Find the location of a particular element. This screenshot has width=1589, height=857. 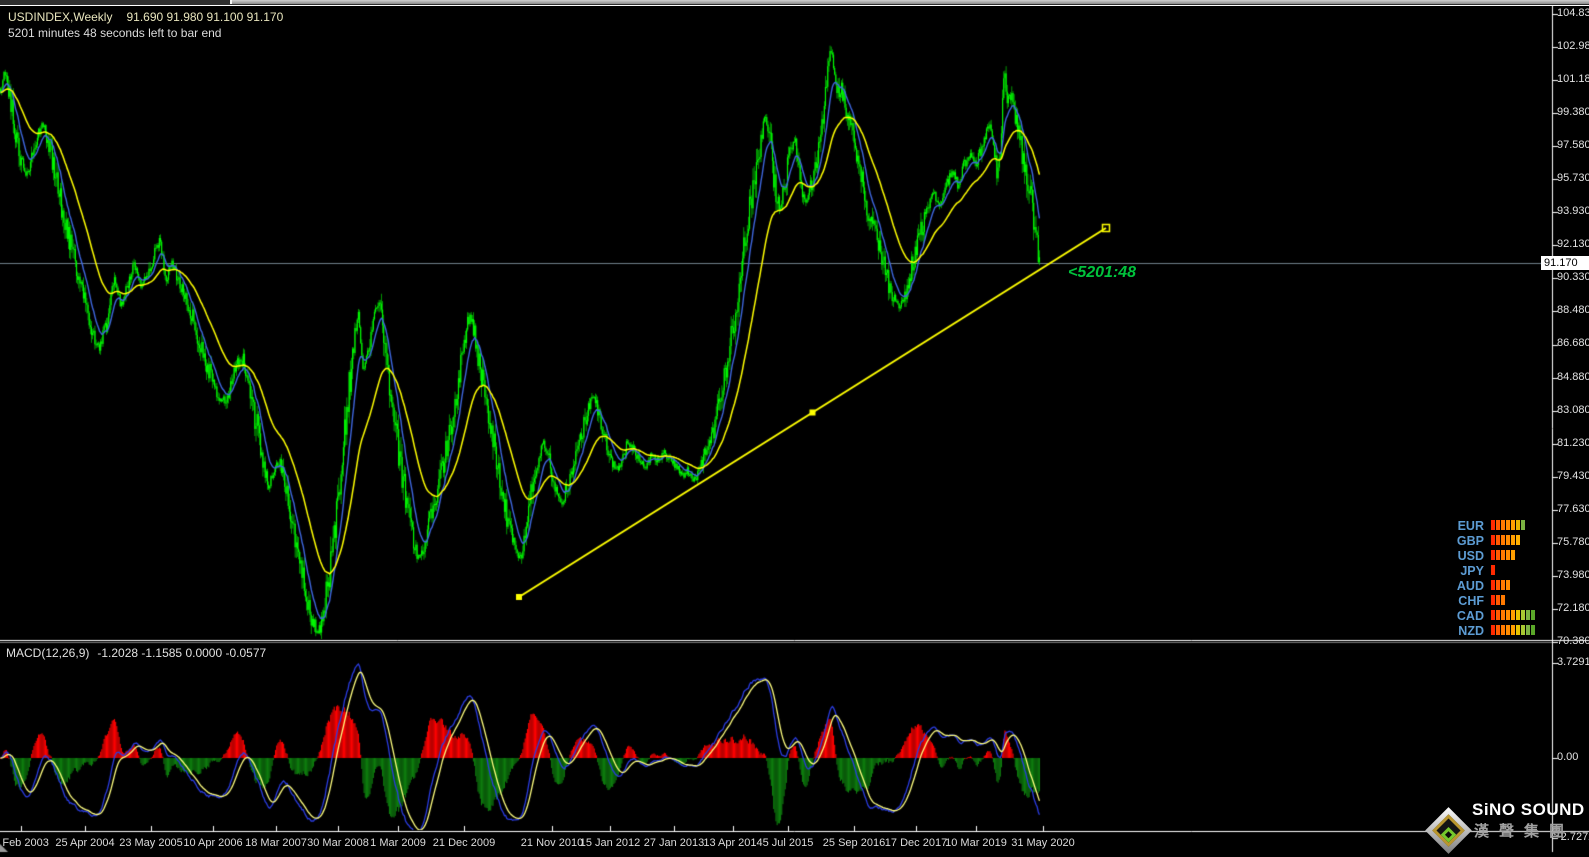

currency-strength-row-gbp: GBP is located at coordinates (1460, 541).